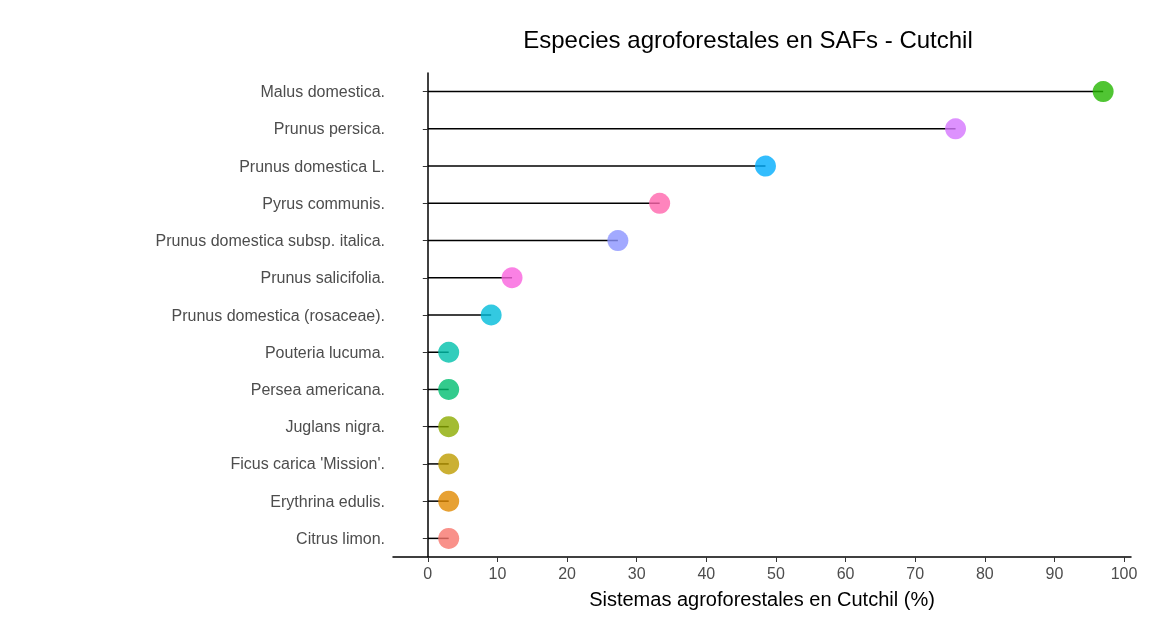 The width and height of the screenshot is (1149, 635). What do you see at coordinates (270, 241) in the screenshot?
I see `y-tick-label: Prunus domestica subsp. italica.` at bounding box center [270, 241].